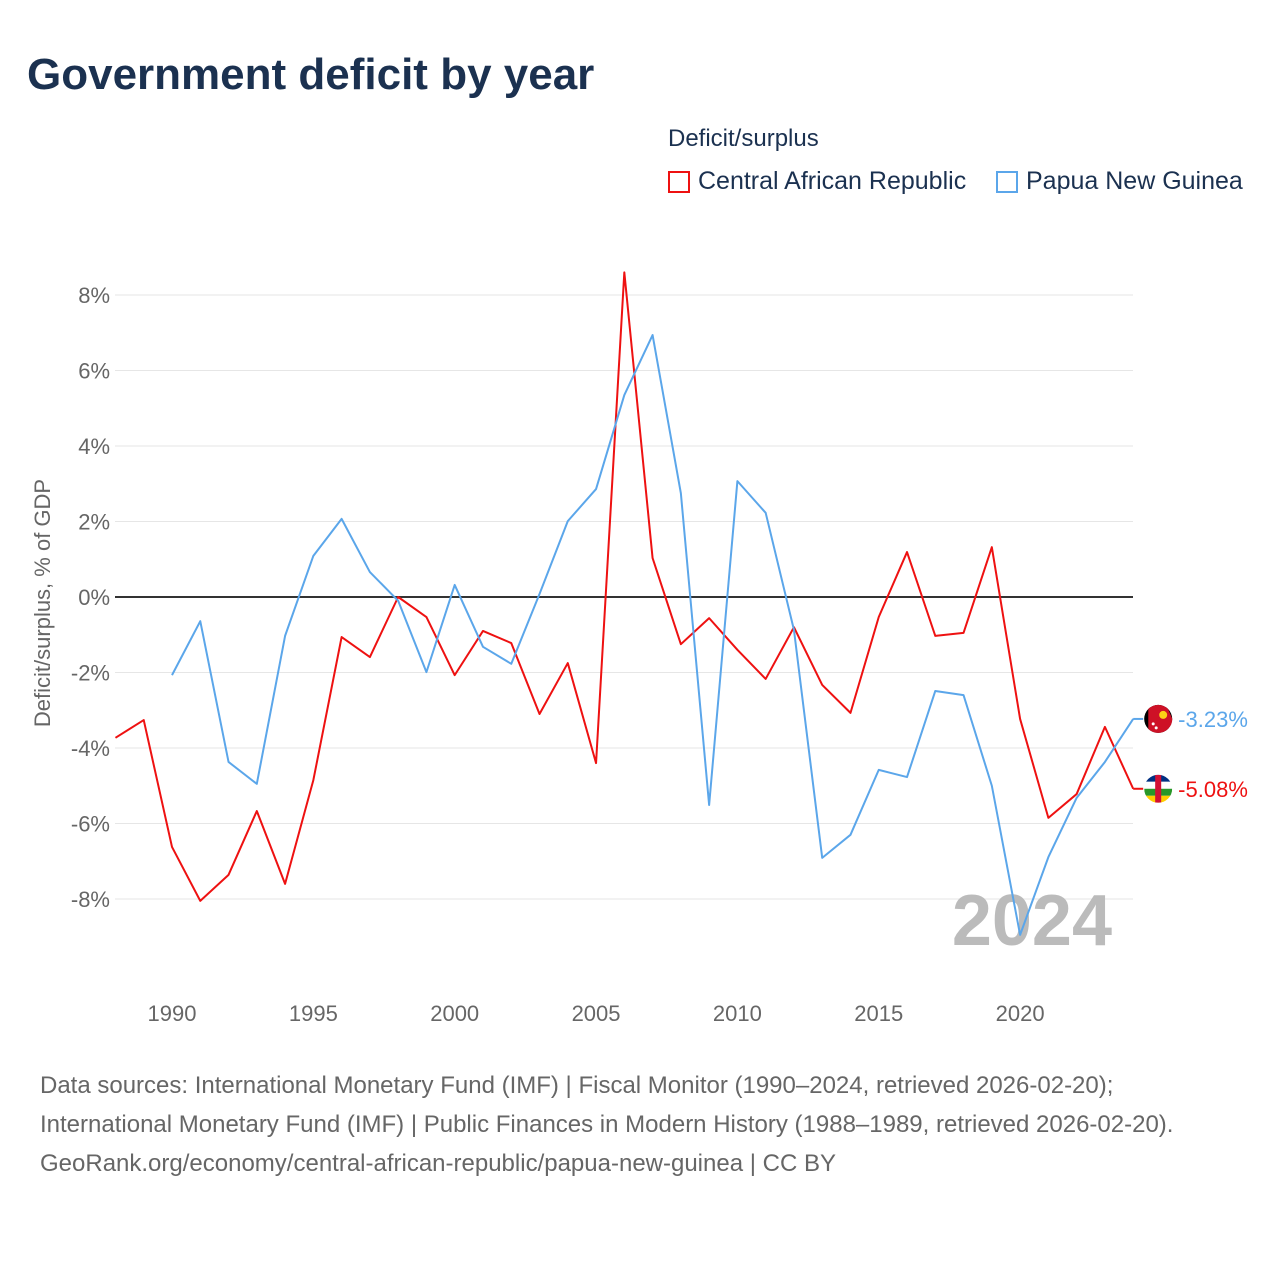 Image resolution: width=1280 pixels, height=1280 pixels. What do you see at coordinates (313, 1013) in the screenshot?
I see `x-tick-label: 1995` at bounding box center [313, 1013].